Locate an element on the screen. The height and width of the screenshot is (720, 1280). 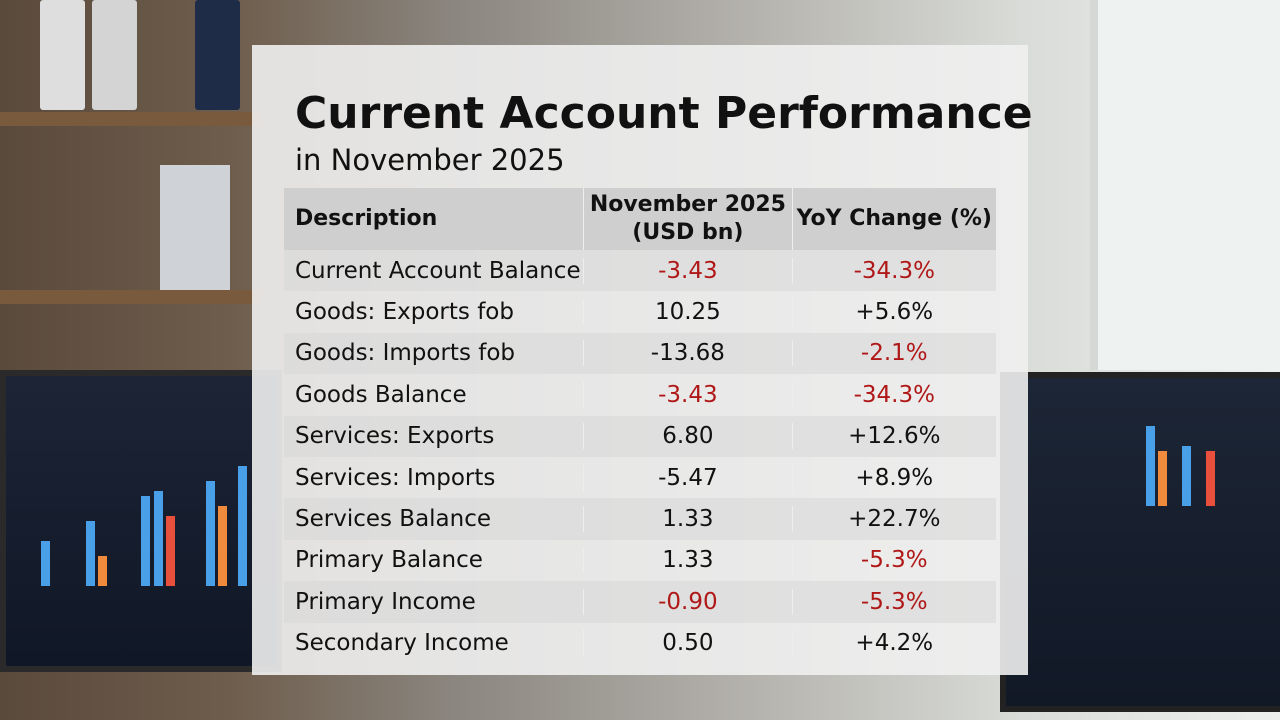
description-cell: Goods: Imports fob is located at coordinates (405, 353).